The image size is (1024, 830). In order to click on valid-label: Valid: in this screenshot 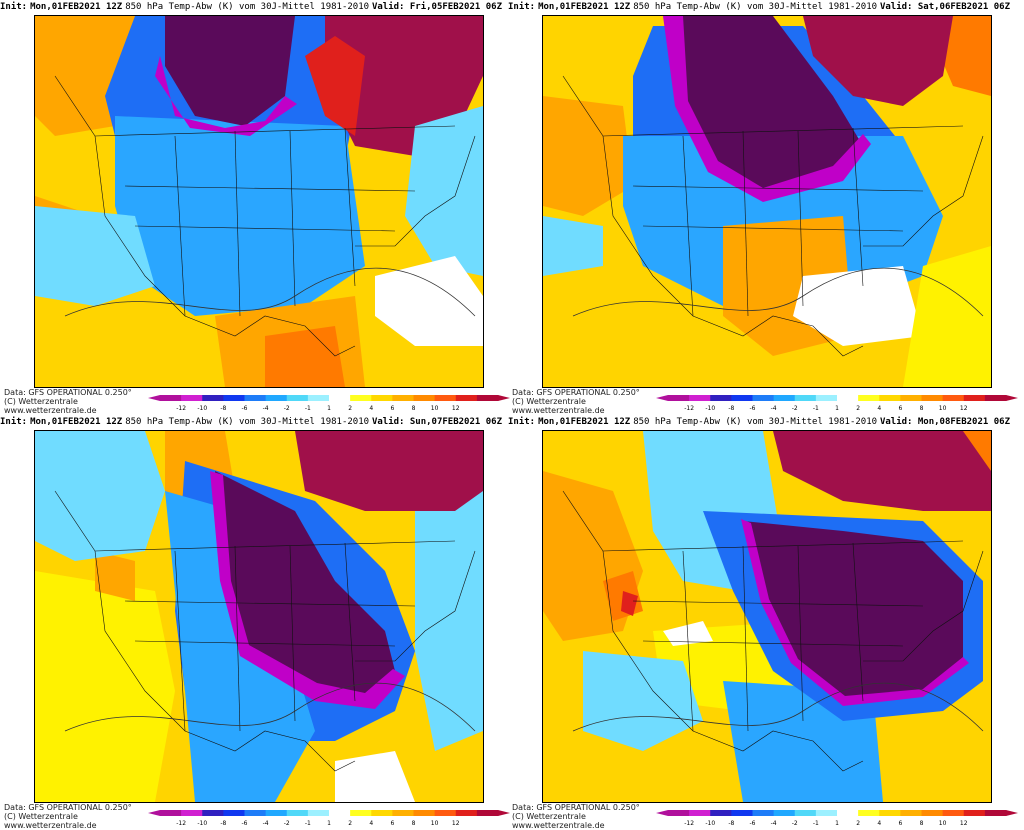, I will do `click(896, 422)`.